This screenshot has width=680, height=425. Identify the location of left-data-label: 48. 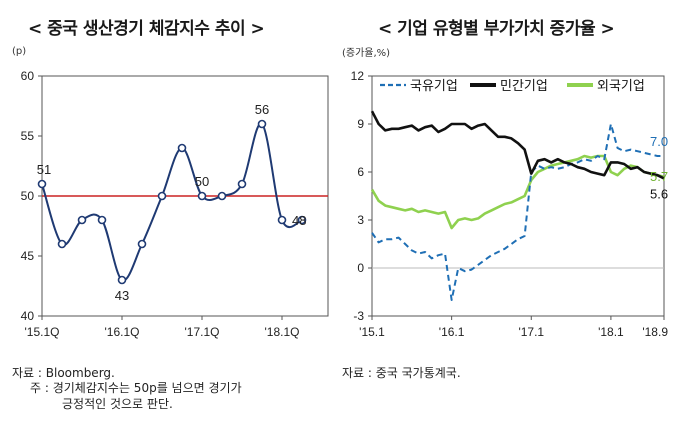
(299, 220).